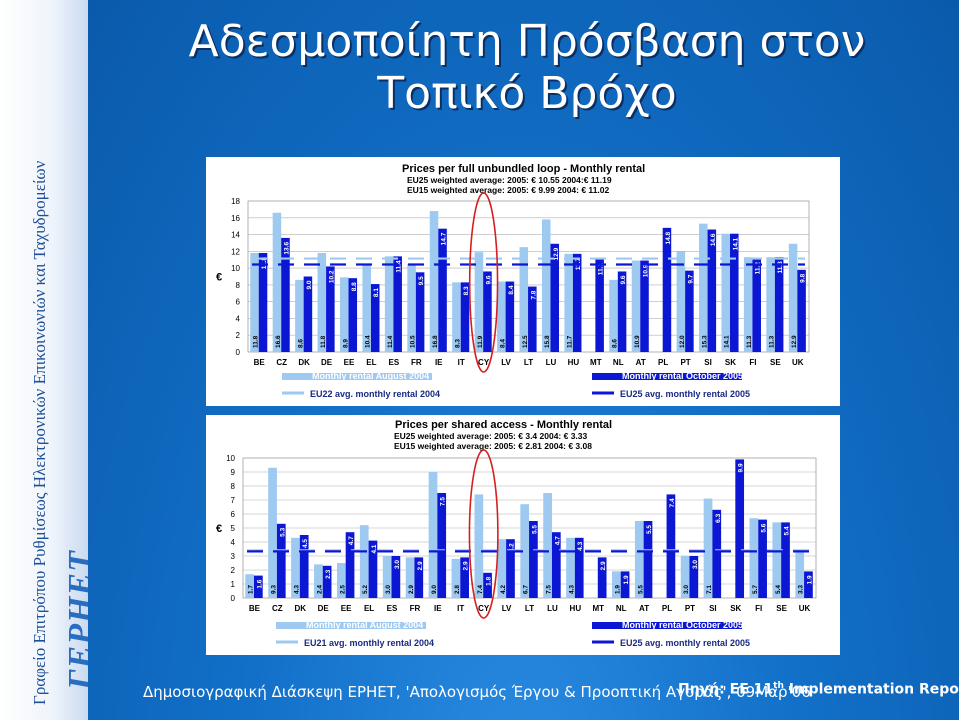  I want to click on x-tick-label: FI, so click(752, 362).